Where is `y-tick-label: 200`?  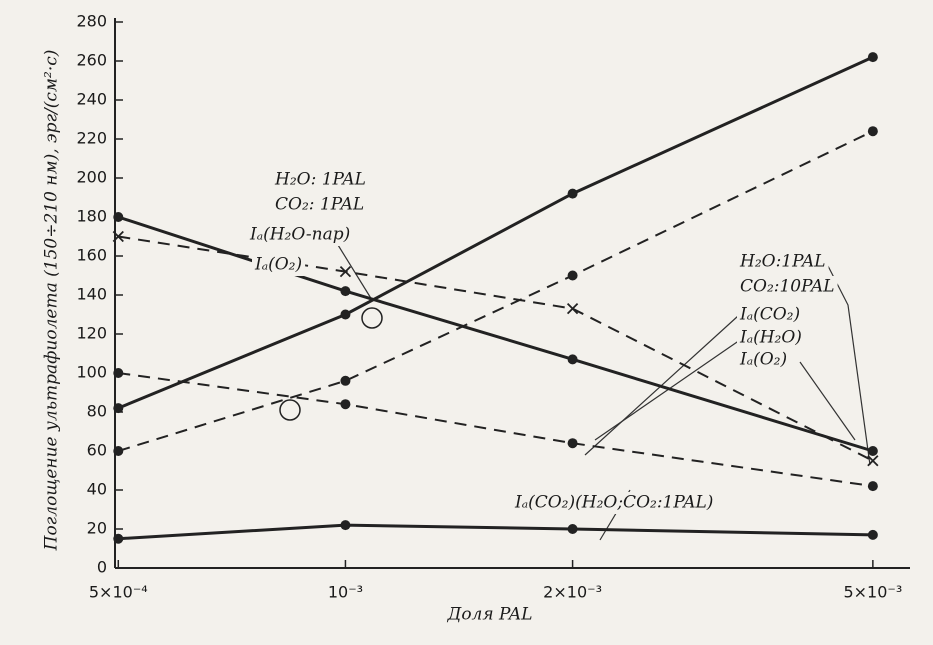 y-tick-label: 200 is located at coordinates (91, 177).